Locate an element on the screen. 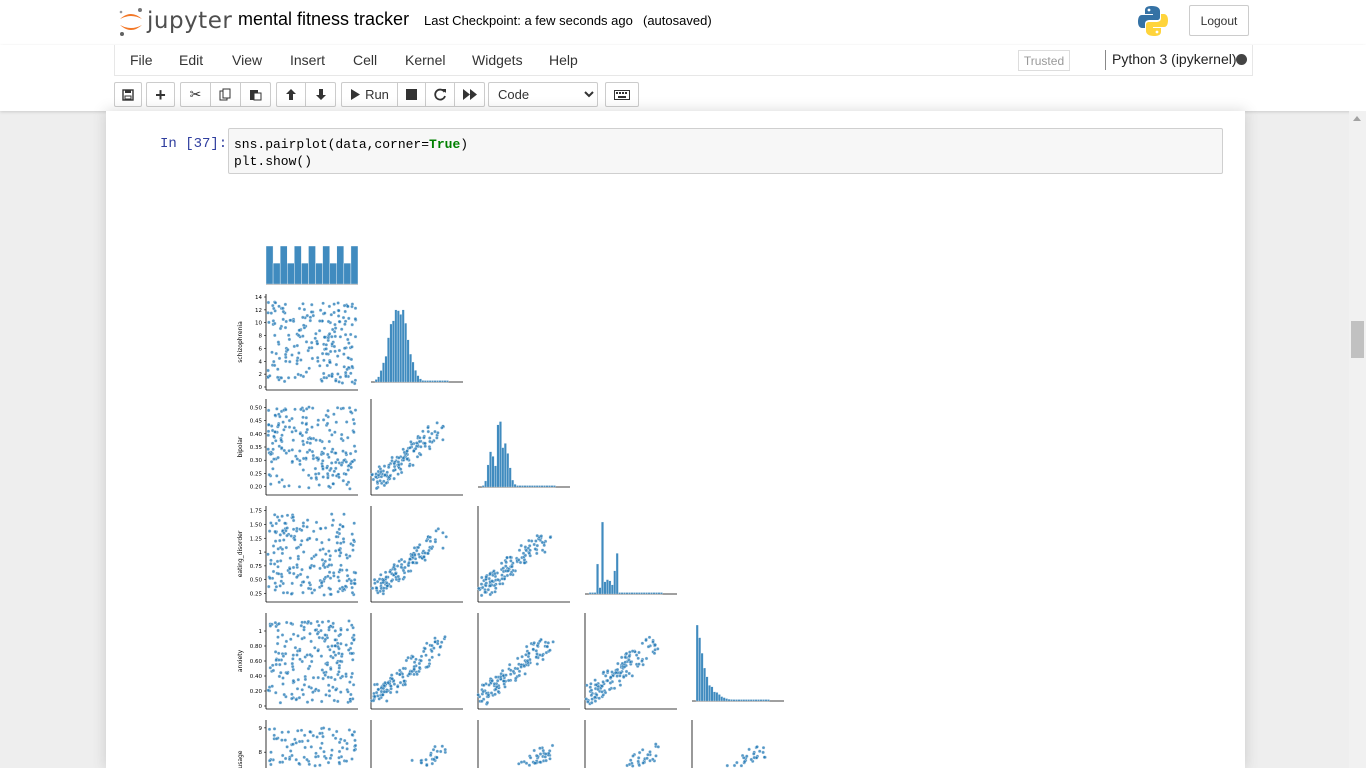 This screenshot has width=1366, height=768. scrollbar is located at coordinates (1357, 439).